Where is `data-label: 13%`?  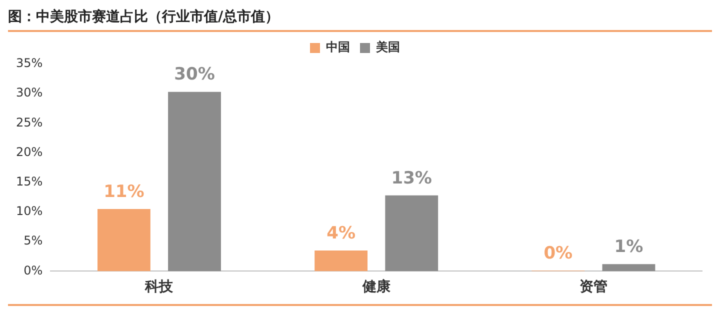 data-label: 13% is located at coordinates (411, 178).